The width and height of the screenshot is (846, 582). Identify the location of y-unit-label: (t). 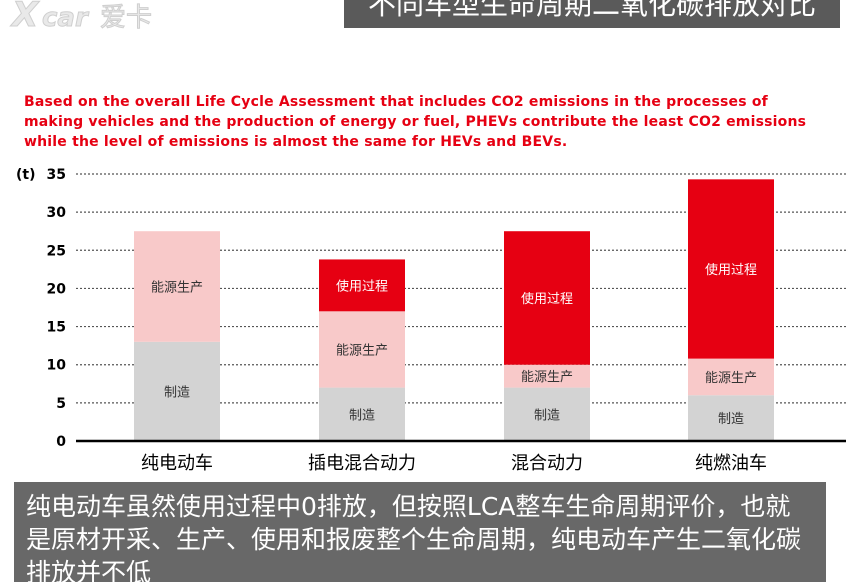
(26, 175).